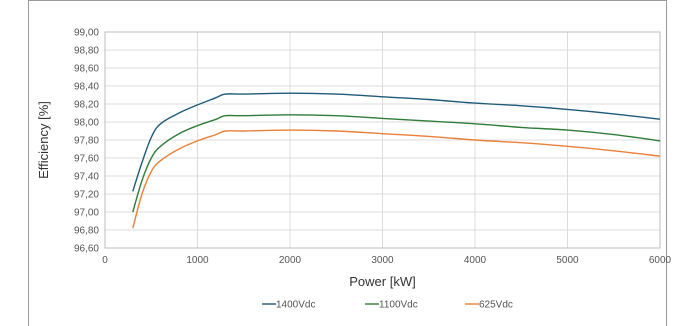 This screenshot has width=691, height=326. I want to click on x-tick-label: 3000, so click(382, 260).